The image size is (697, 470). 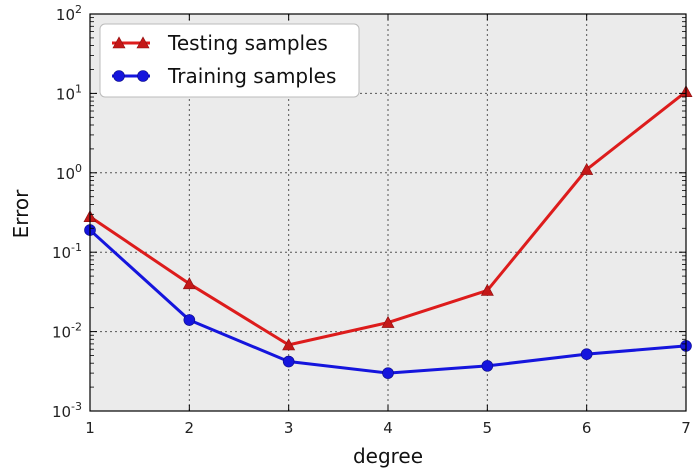 What do you see at coordinates (76, 406) in the screenshot?
I see `y-tick-label-exponent: -3` at bounding box center [76, 406].